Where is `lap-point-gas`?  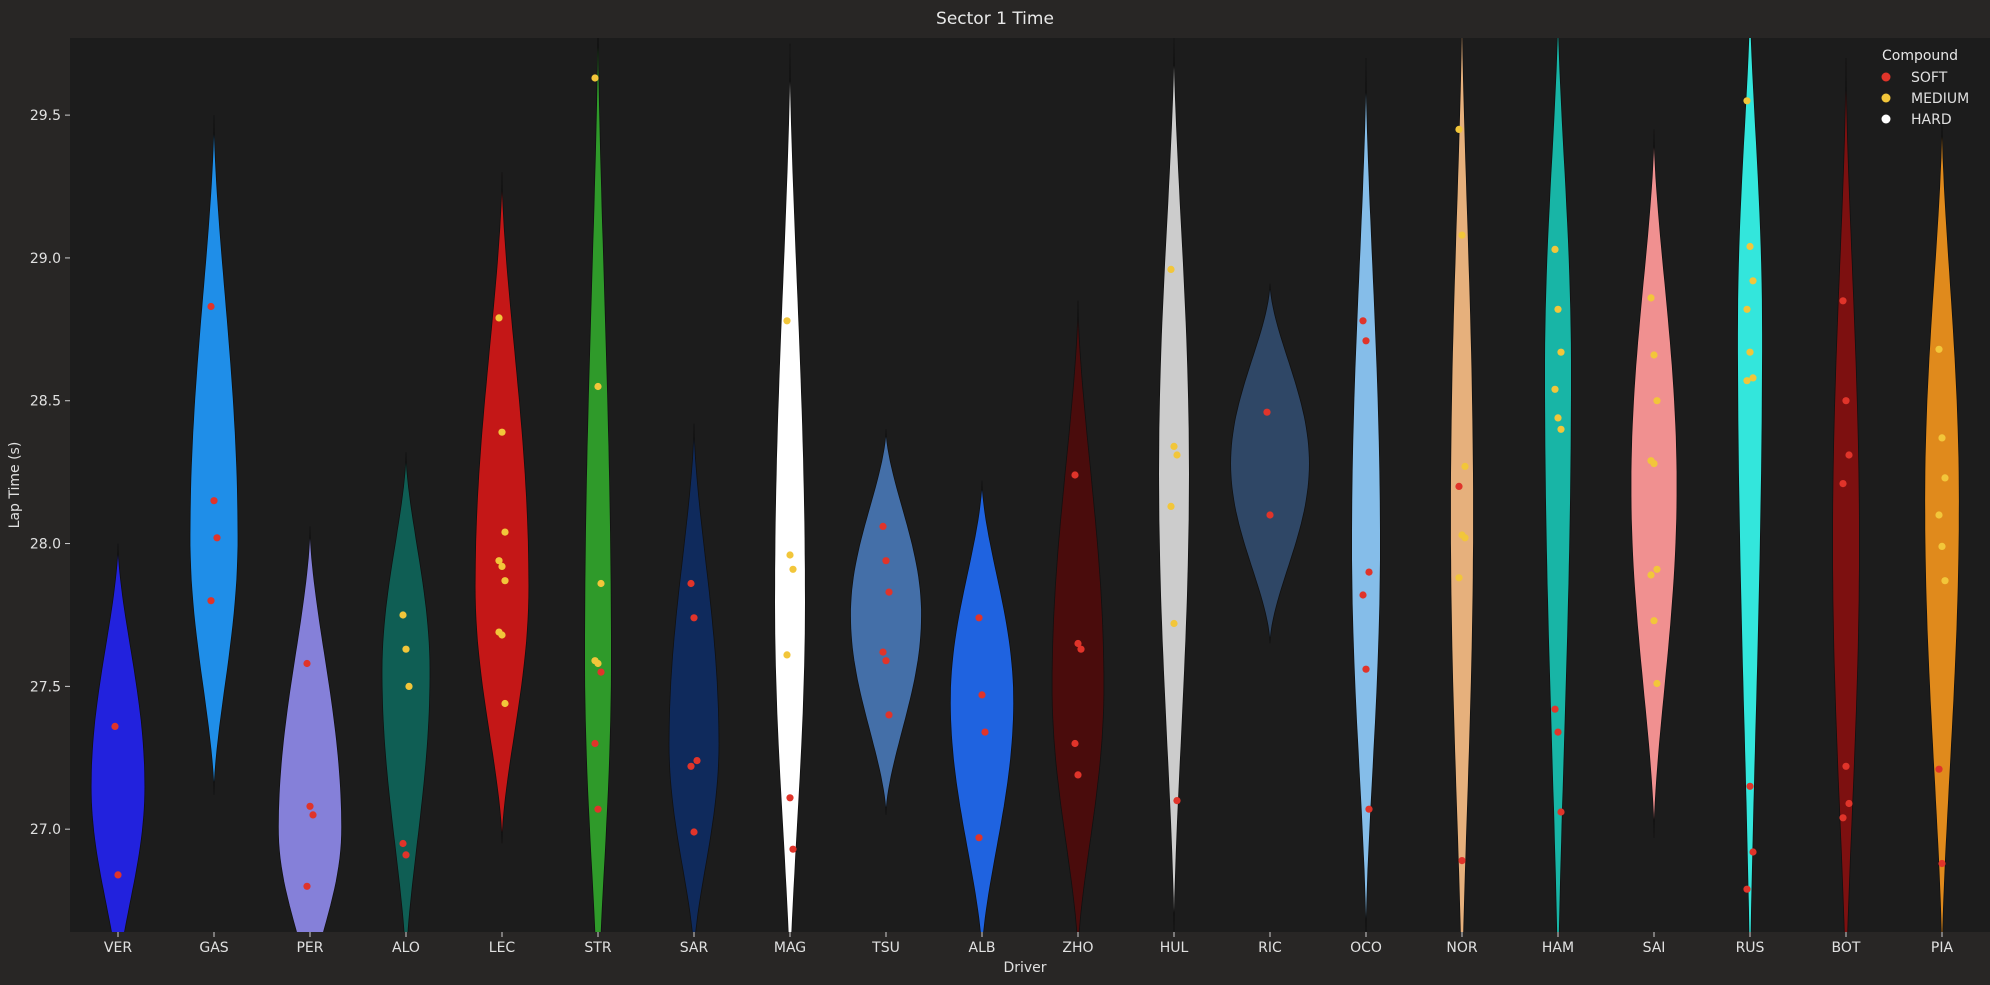
lap-point-gas is located at coordinates (211, 306).